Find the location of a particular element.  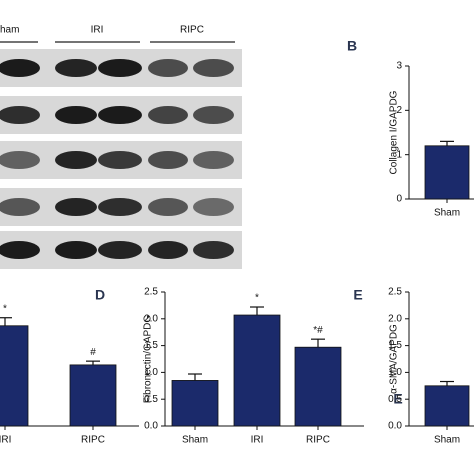

panel-label: D is located at coordinates (100, 295).